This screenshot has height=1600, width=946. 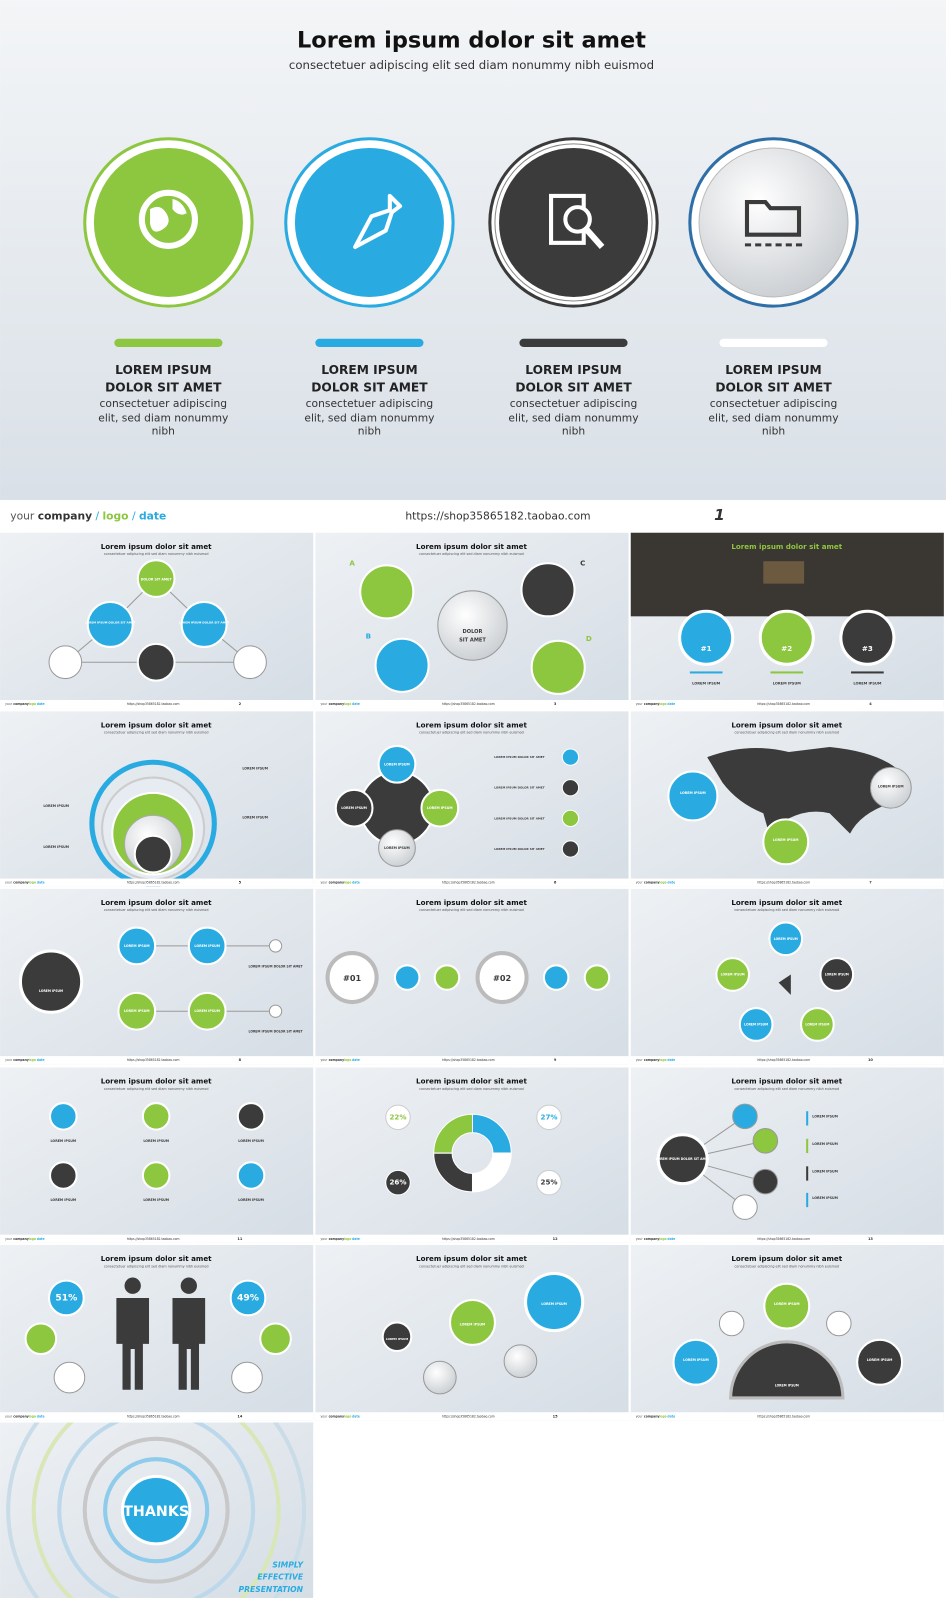 I want to click on label: 8, so click(x=240, y=1060).